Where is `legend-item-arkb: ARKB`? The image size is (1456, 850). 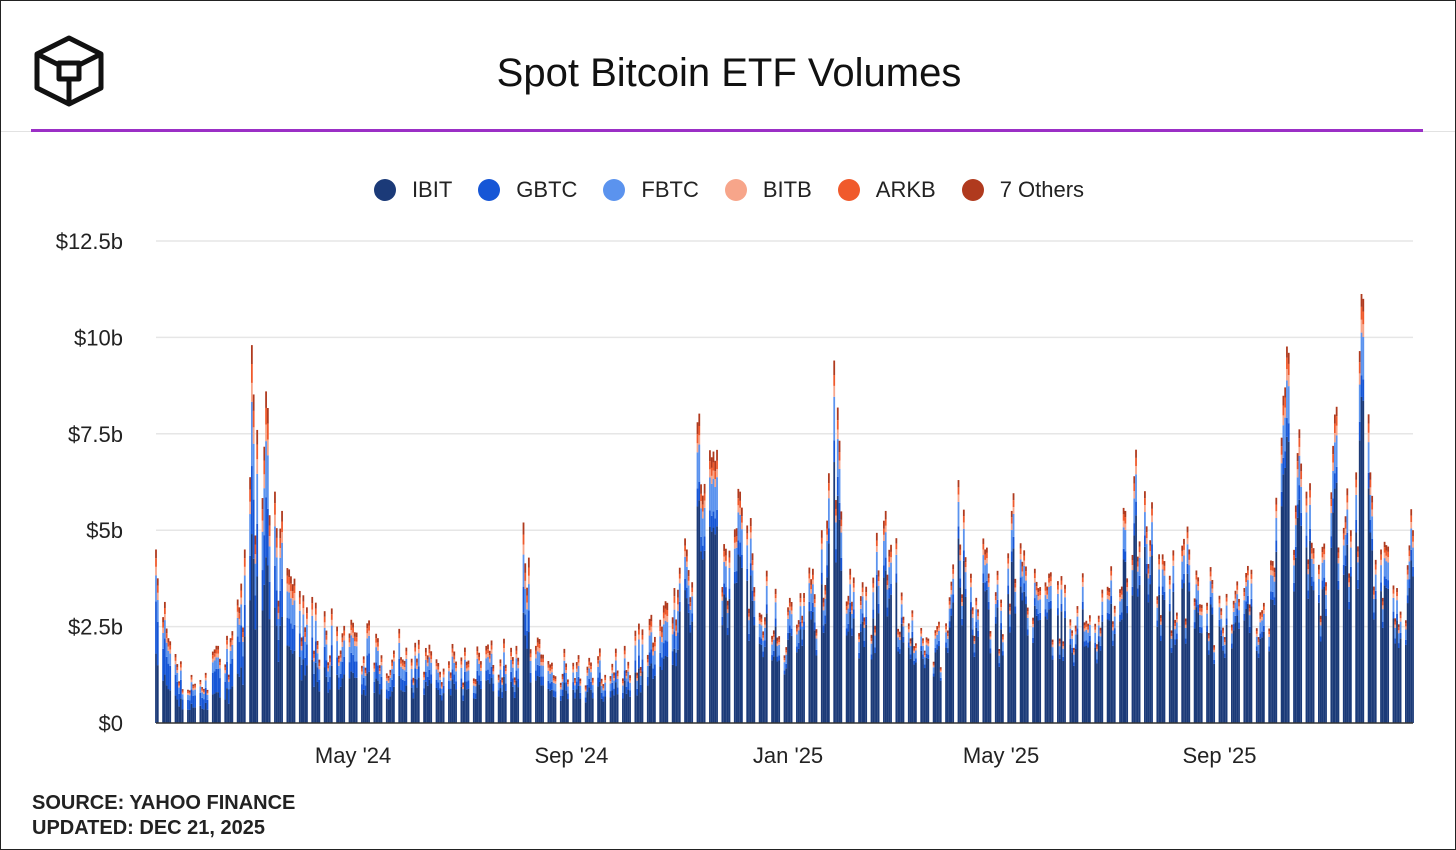 legend-item-arkb: ARKB is located at coordinates (886, 190).